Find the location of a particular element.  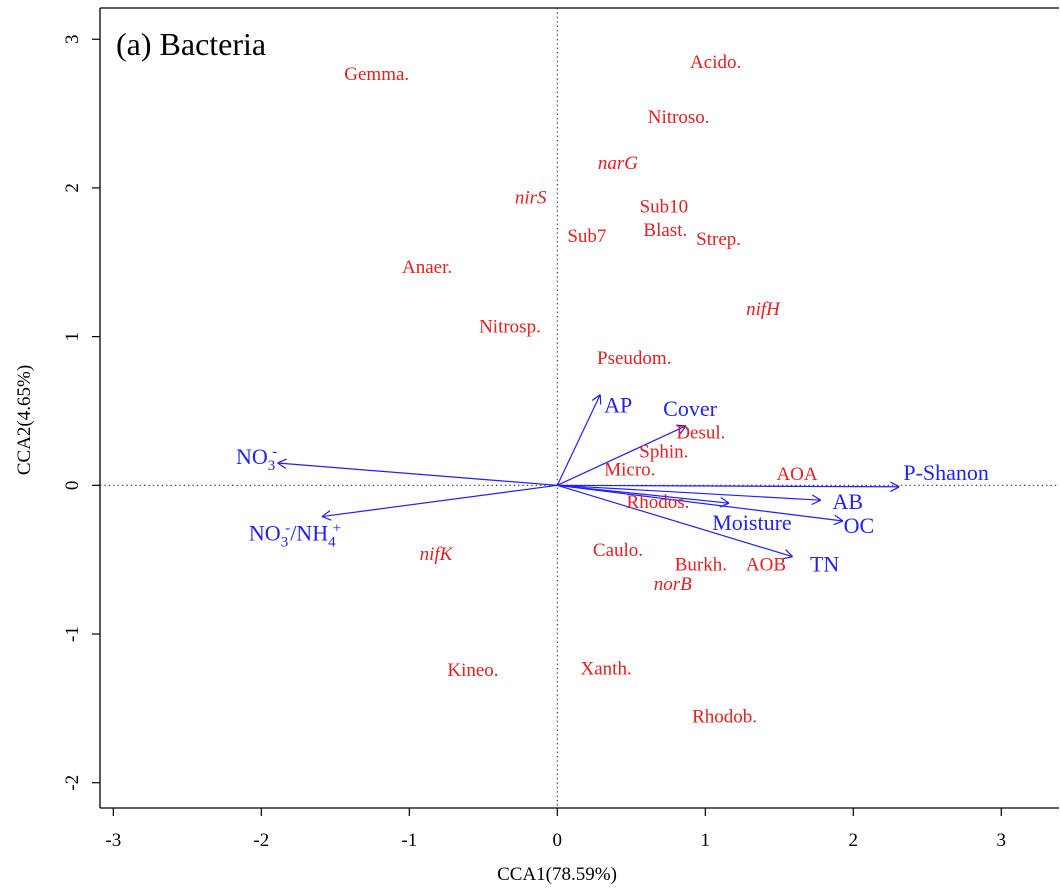

species-label-micro: Micro. is located at coordinates (629, 469).